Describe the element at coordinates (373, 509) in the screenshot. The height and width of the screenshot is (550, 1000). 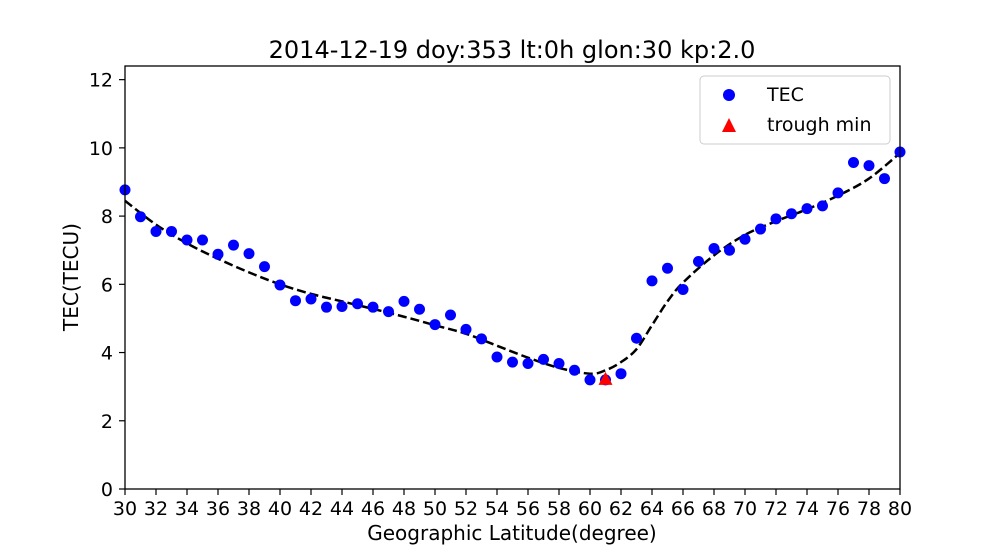
I see `x-tick-label: 46` at that location.